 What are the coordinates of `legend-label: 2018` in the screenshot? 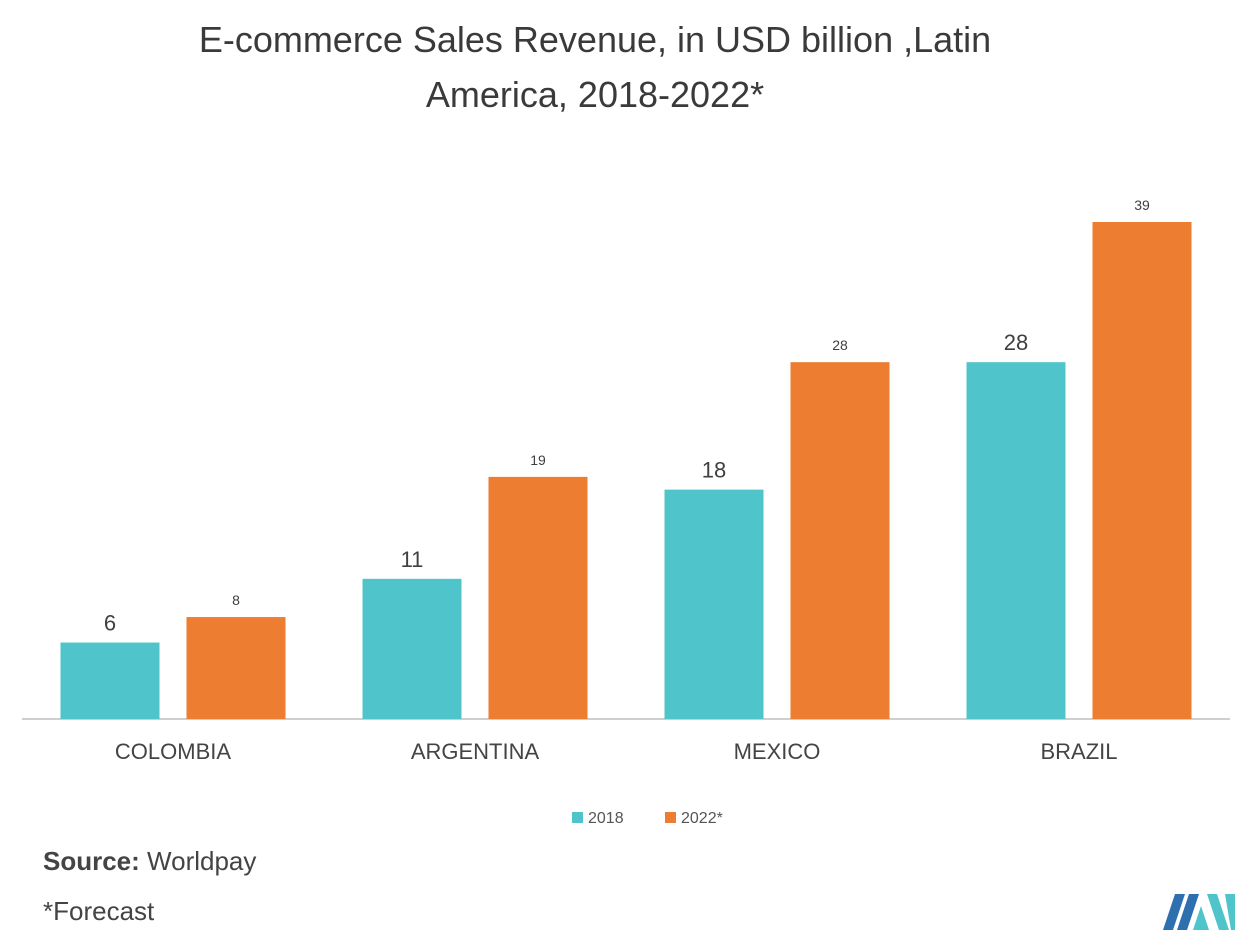 It's located at (606, 818).